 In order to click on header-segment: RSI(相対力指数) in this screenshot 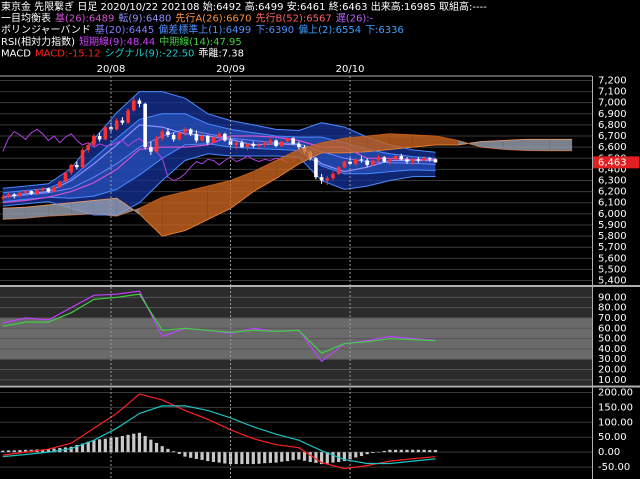, I will do `click(38, 41)`.